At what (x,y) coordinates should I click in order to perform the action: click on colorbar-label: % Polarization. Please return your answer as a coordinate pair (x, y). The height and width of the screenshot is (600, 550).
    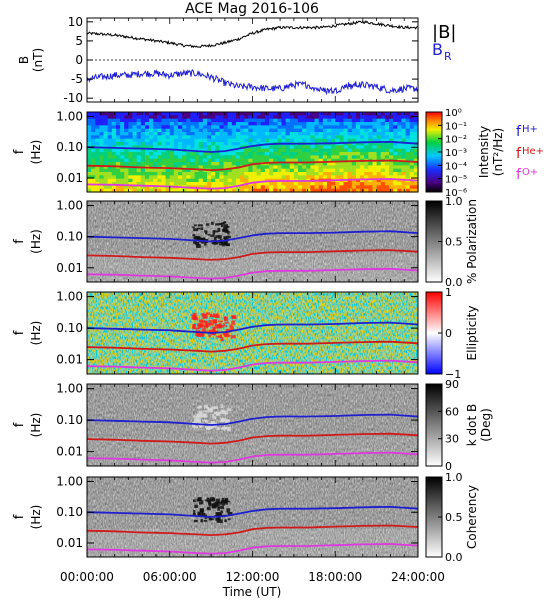
    Looking at the image, I should click on (472, 241).